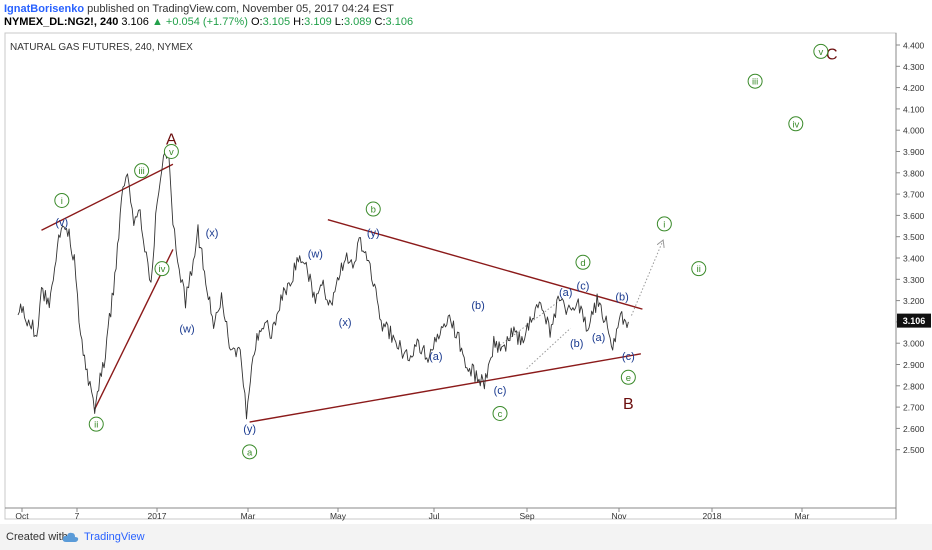 This screenshot has height=550, width=932. Describe the element at coordinates (399, 22) in the screenshot. I see `close-value: 3.106` at that location.